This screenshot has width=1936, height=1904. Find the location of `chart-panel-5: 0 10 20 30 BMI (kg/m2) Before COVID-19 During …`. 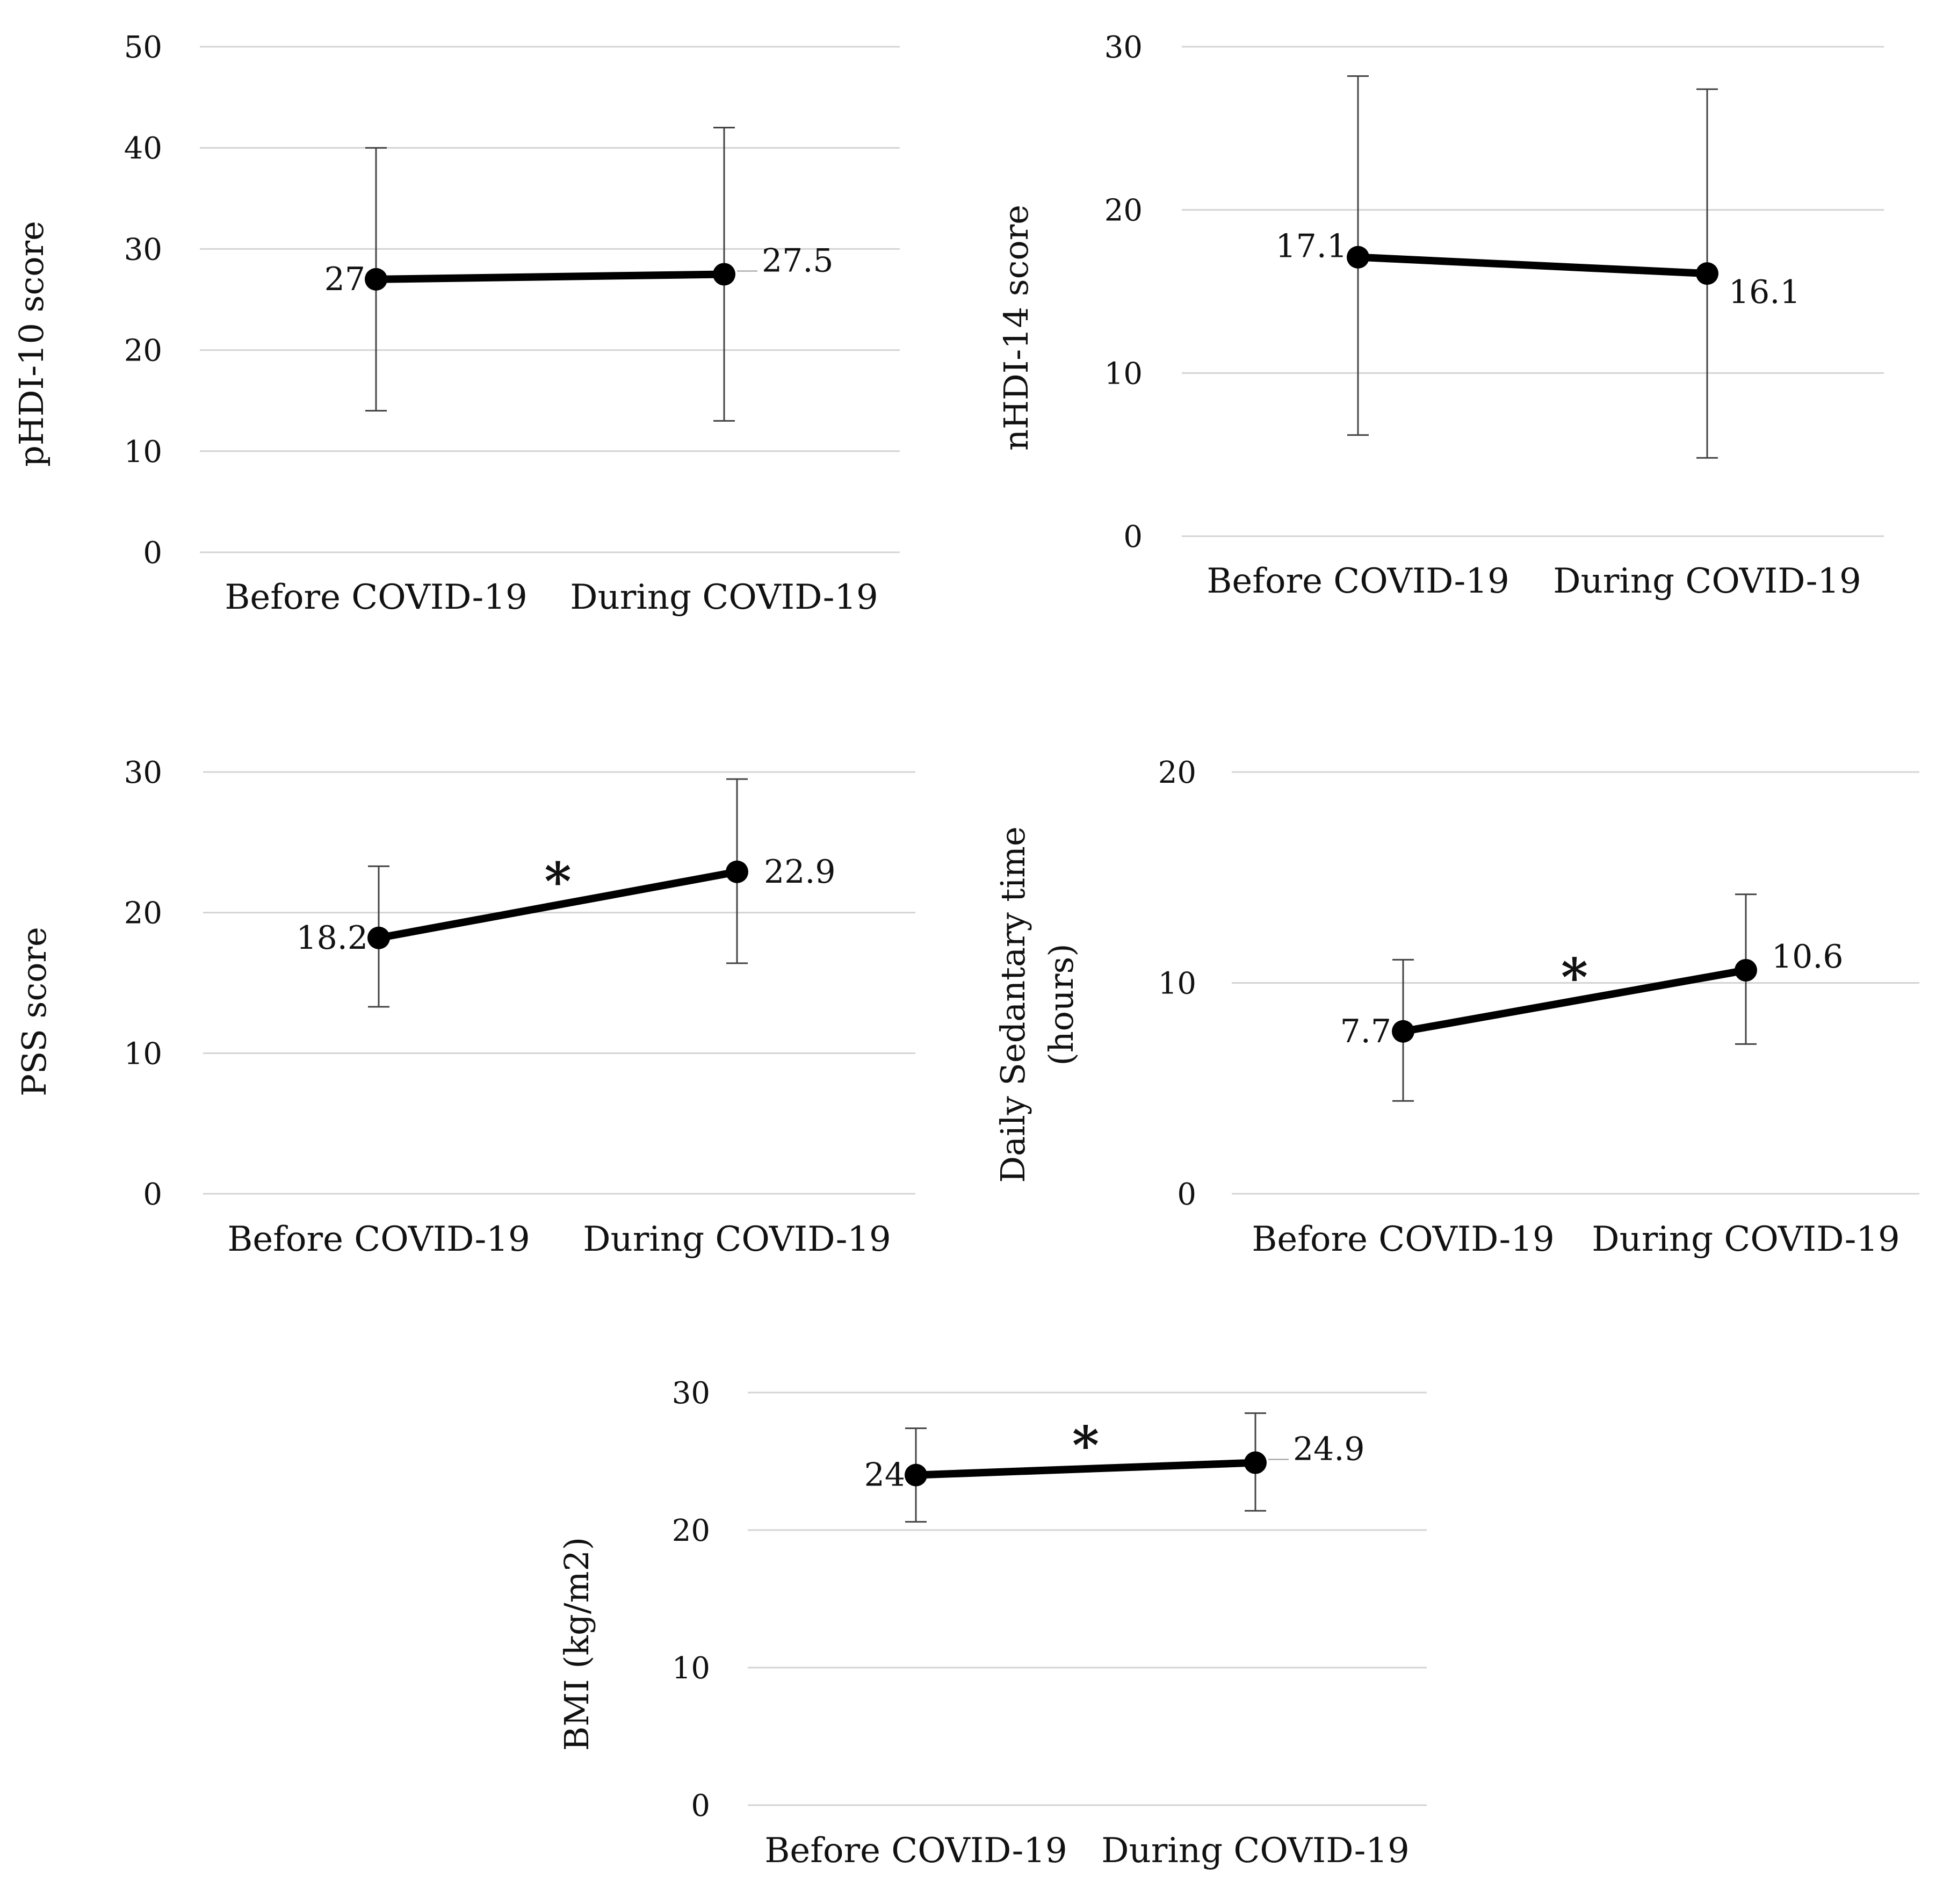

chart-panel-5: 0 10 20 30 BMI (kg/m2) Before COVID-19 During … is located at coordinates (992, 1623).